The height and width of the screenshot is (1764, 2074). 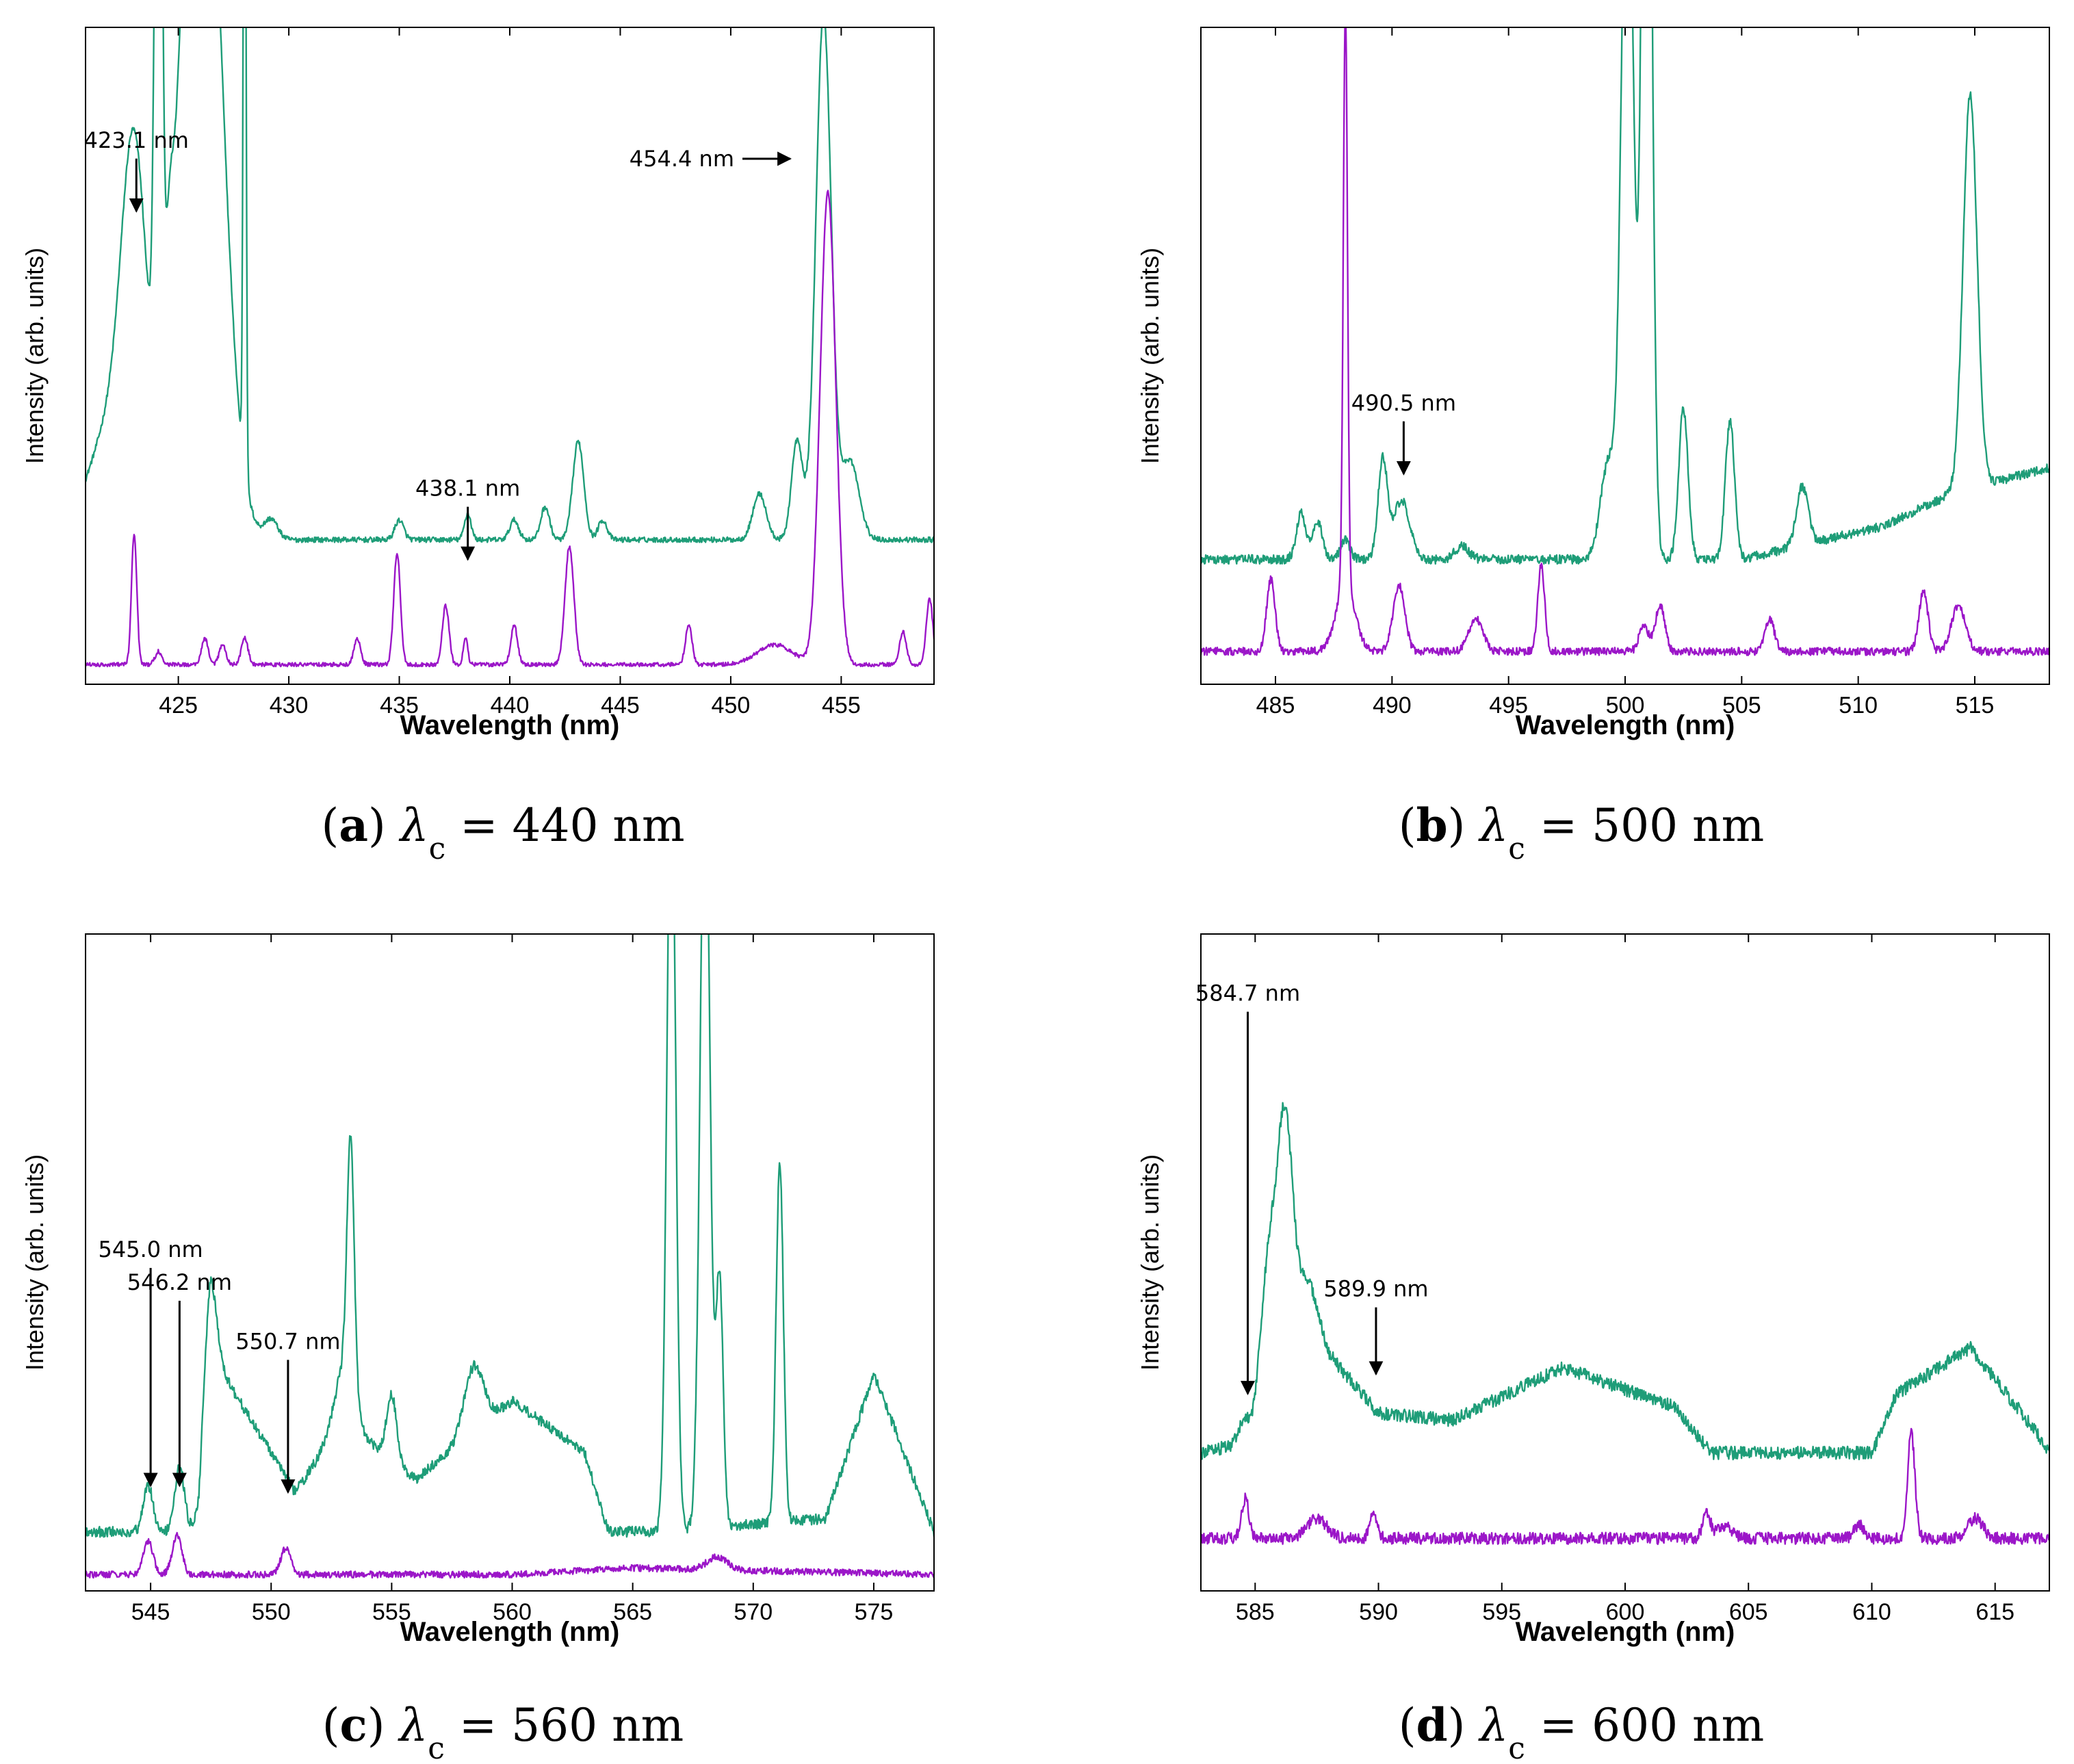 What do you see at coordinates (136, 140) in the screenshot?
I see `annotation-label: 423.1 nm` at bounding box center [136, 140].